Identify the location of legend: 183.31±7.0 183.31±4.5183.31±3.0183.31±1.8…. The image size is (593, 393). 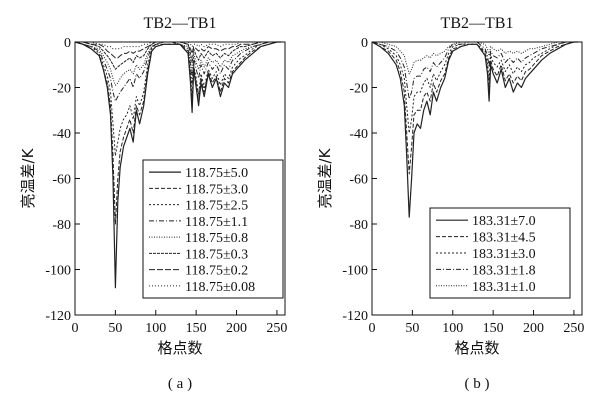
(500, 253).